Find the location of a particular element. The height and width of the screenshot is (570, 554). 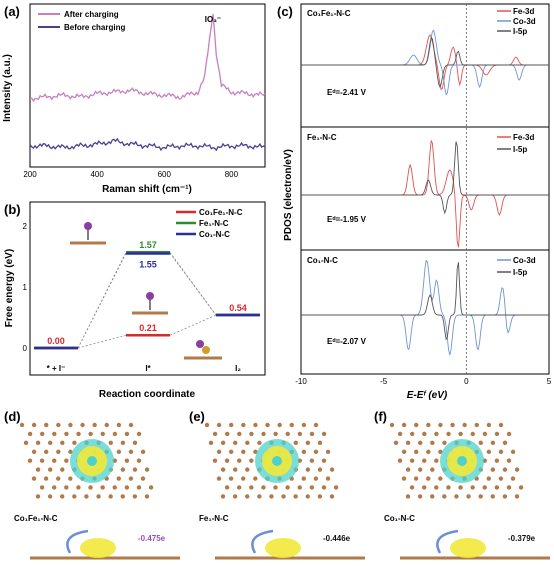

step-adsorbed-label: I* is located at coordinates (148, 368).